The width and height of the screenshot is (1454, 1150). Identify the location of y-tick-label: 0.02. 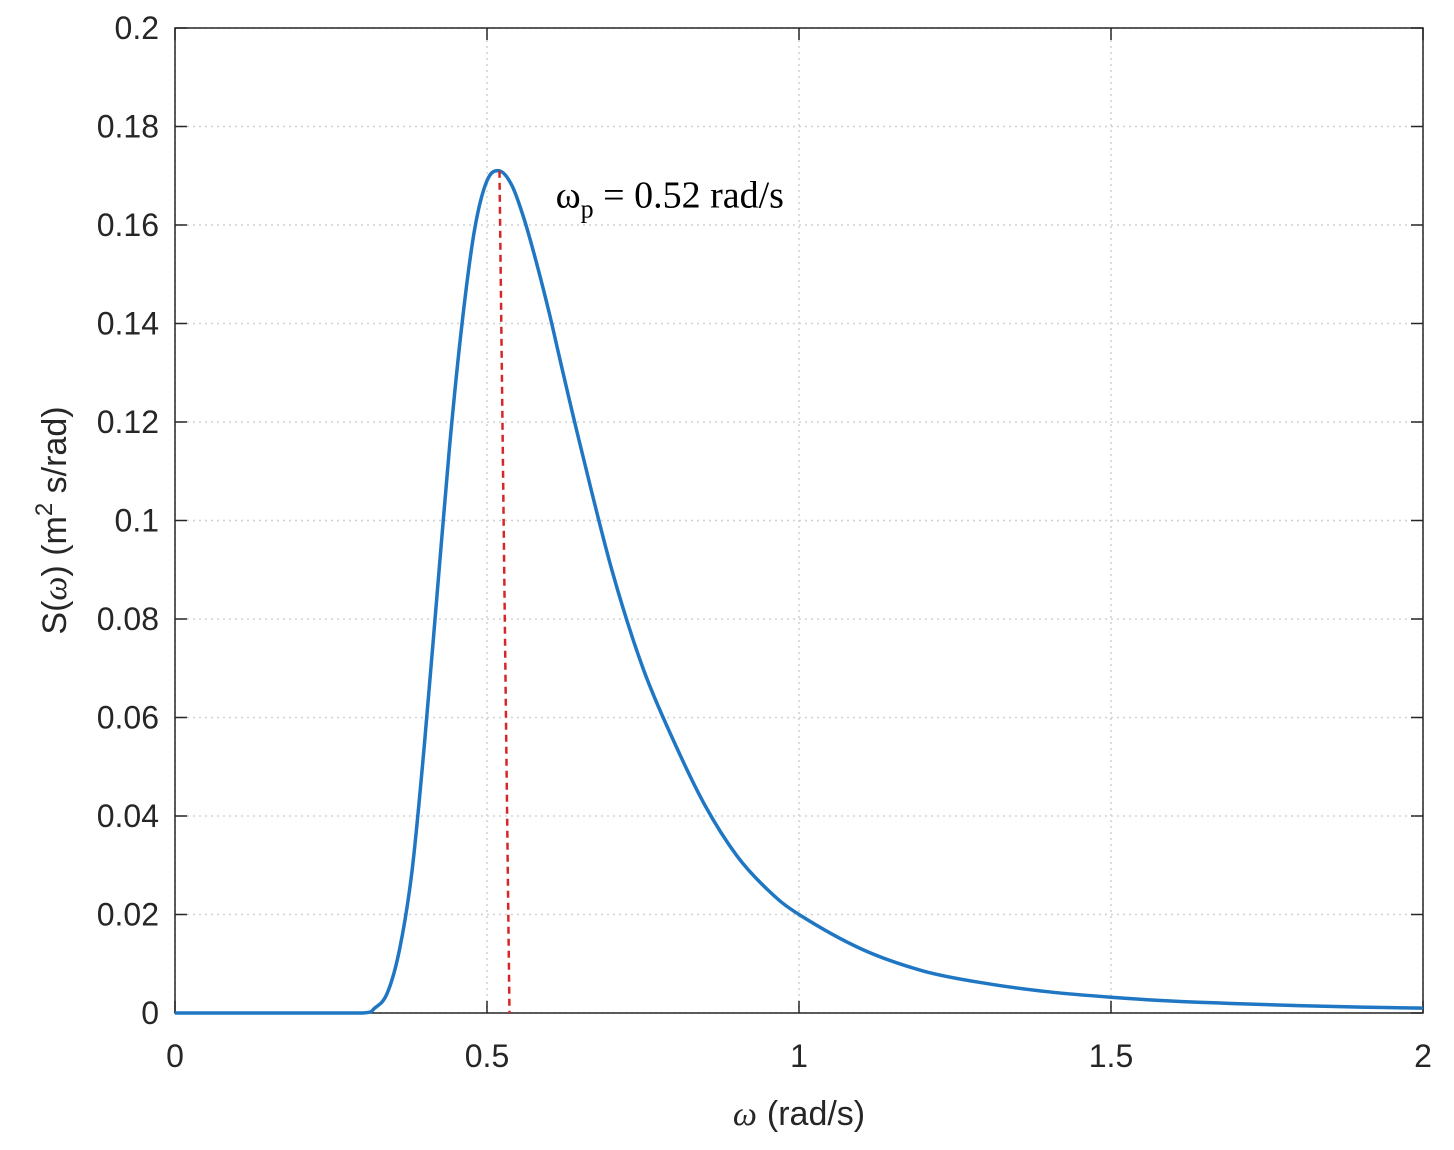
(128, 915).